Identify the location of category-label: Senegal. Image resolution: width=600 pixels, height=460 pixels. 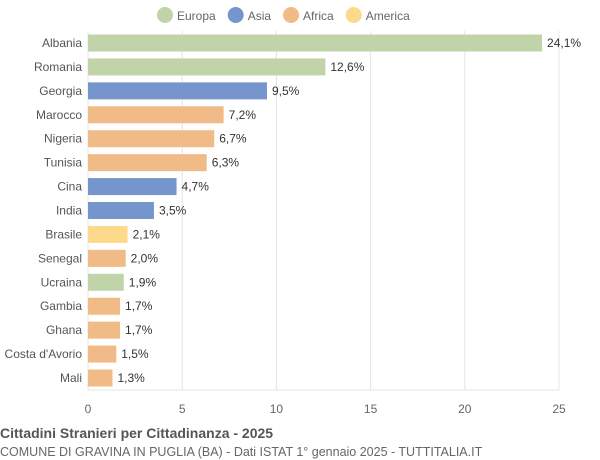
(60, 258).